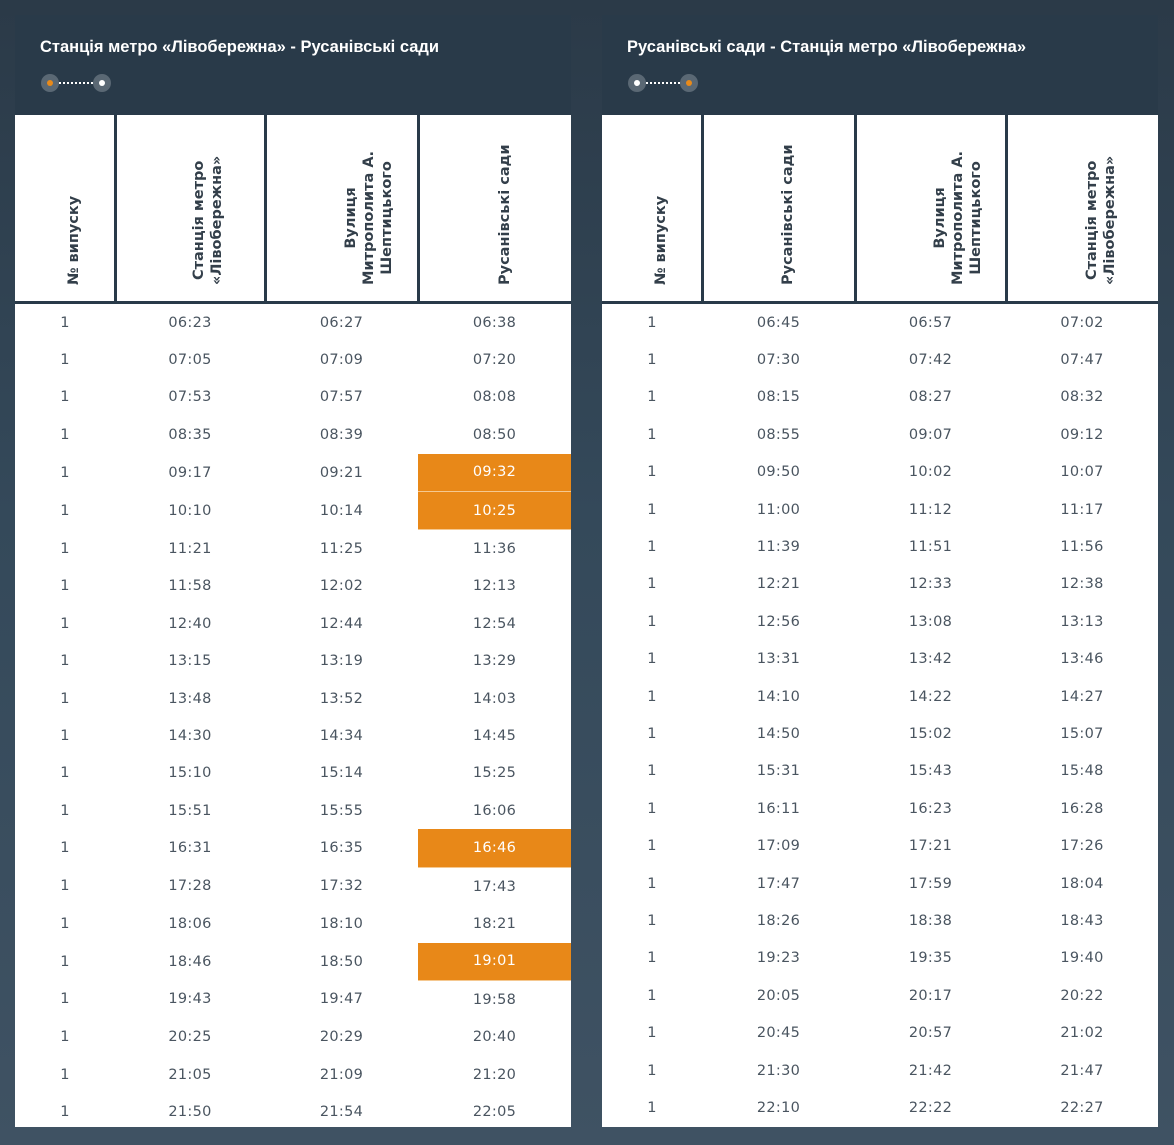  I want to click on table-row: 1 21:05 21:09 21:20, so click(293, 1074).